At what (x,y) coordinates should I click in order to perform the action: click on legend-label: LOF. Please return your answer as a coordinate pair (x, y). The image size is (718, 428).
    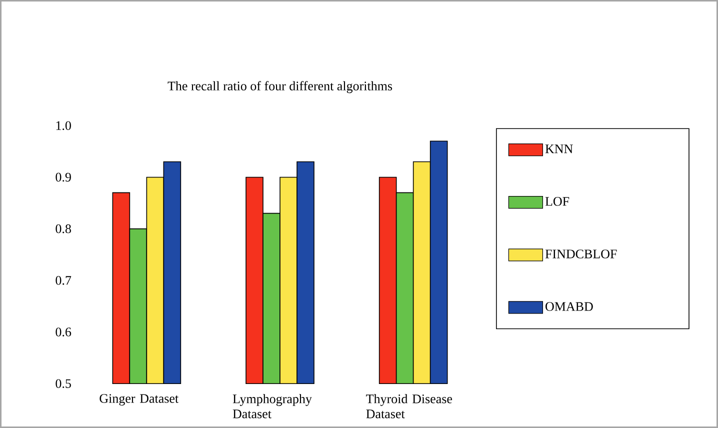
    Looking at the image, I should click on (557, 201).